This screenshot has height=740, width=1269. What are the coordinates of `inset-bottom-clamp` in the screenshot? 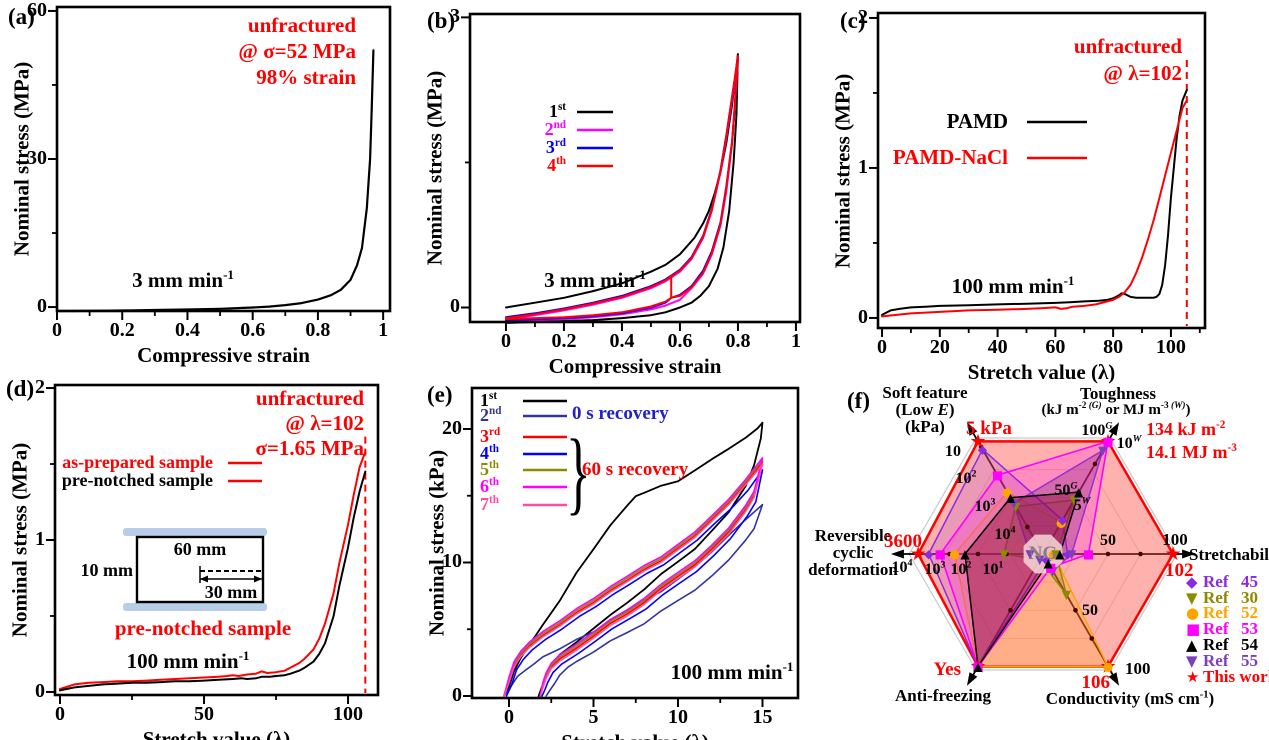 It's located at (195, 607).